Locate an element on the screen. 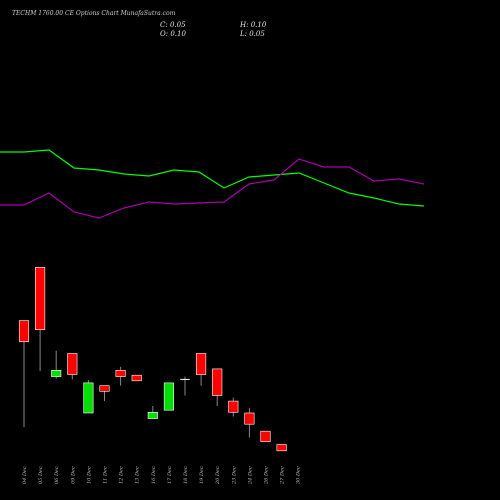  indicator-lines is located at coordinates (212, 184).